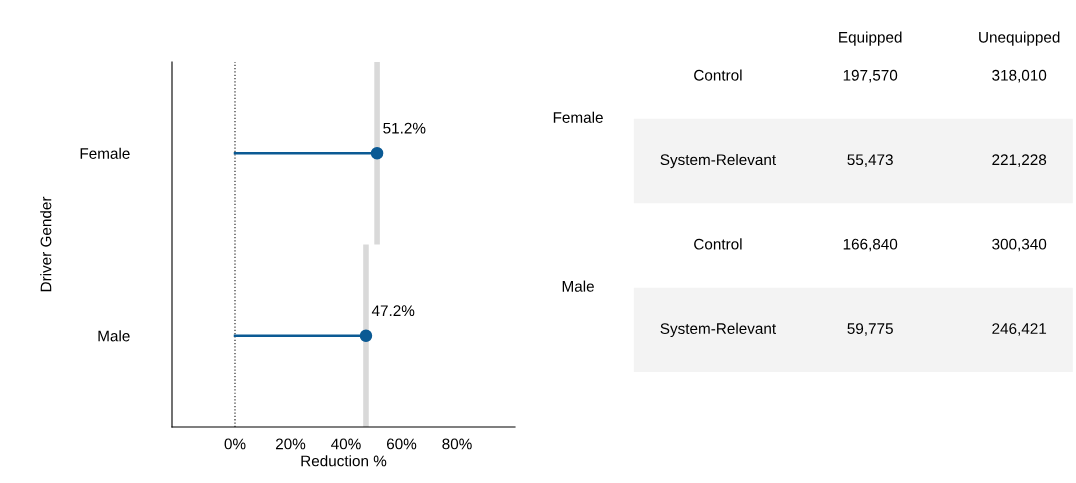  Describe the element at coordinates (1019, 38) in the screenshot. I see `category-label: Unequipped` at that location.